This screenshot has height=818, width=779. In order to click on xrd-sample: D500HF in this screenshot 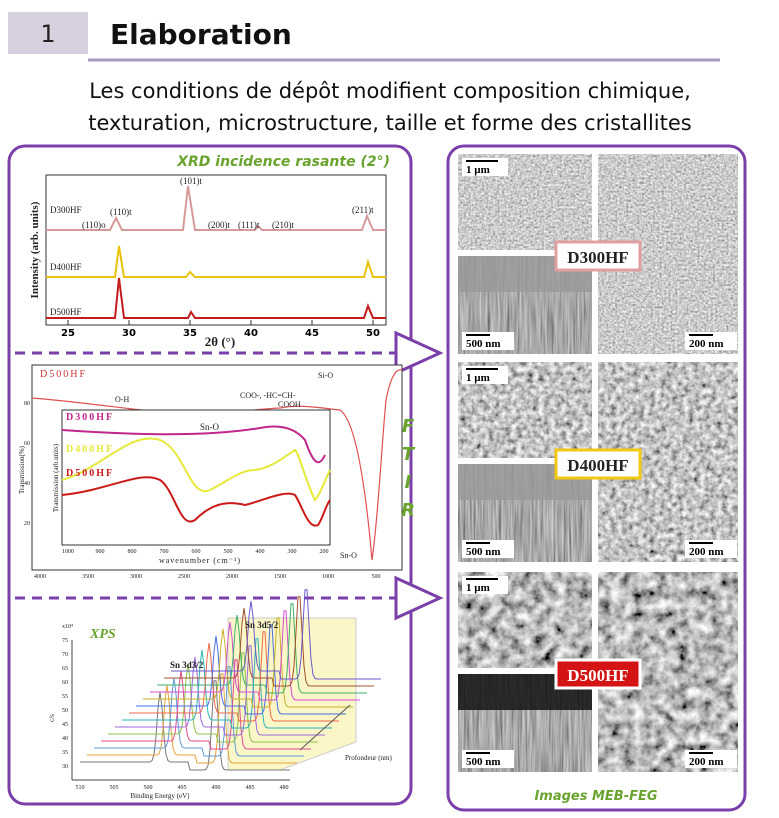, I will do `click(66, 312)`.